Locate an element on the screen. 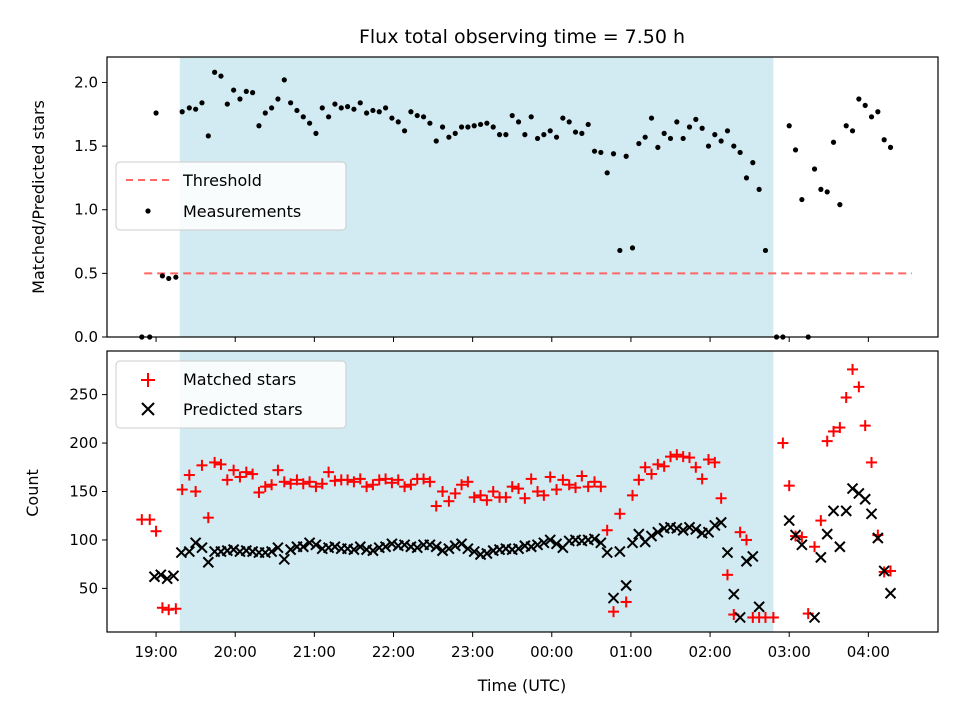  x-tick-label: 01:00 is located at coordinates (630, 652).